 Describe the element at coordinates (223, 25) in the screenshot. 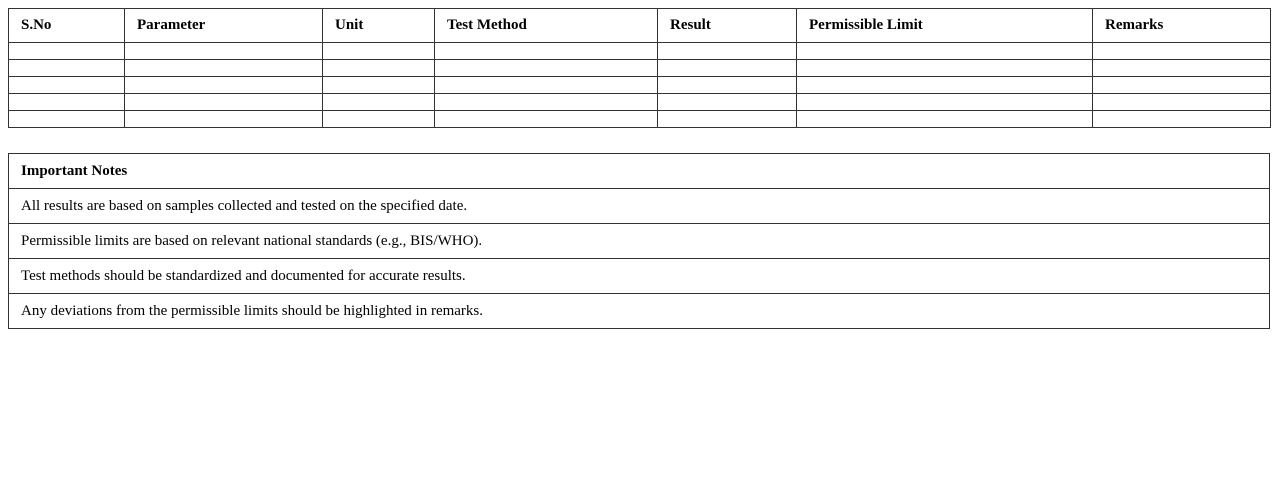

I see `column-header-parameter: Parameter` at that location.